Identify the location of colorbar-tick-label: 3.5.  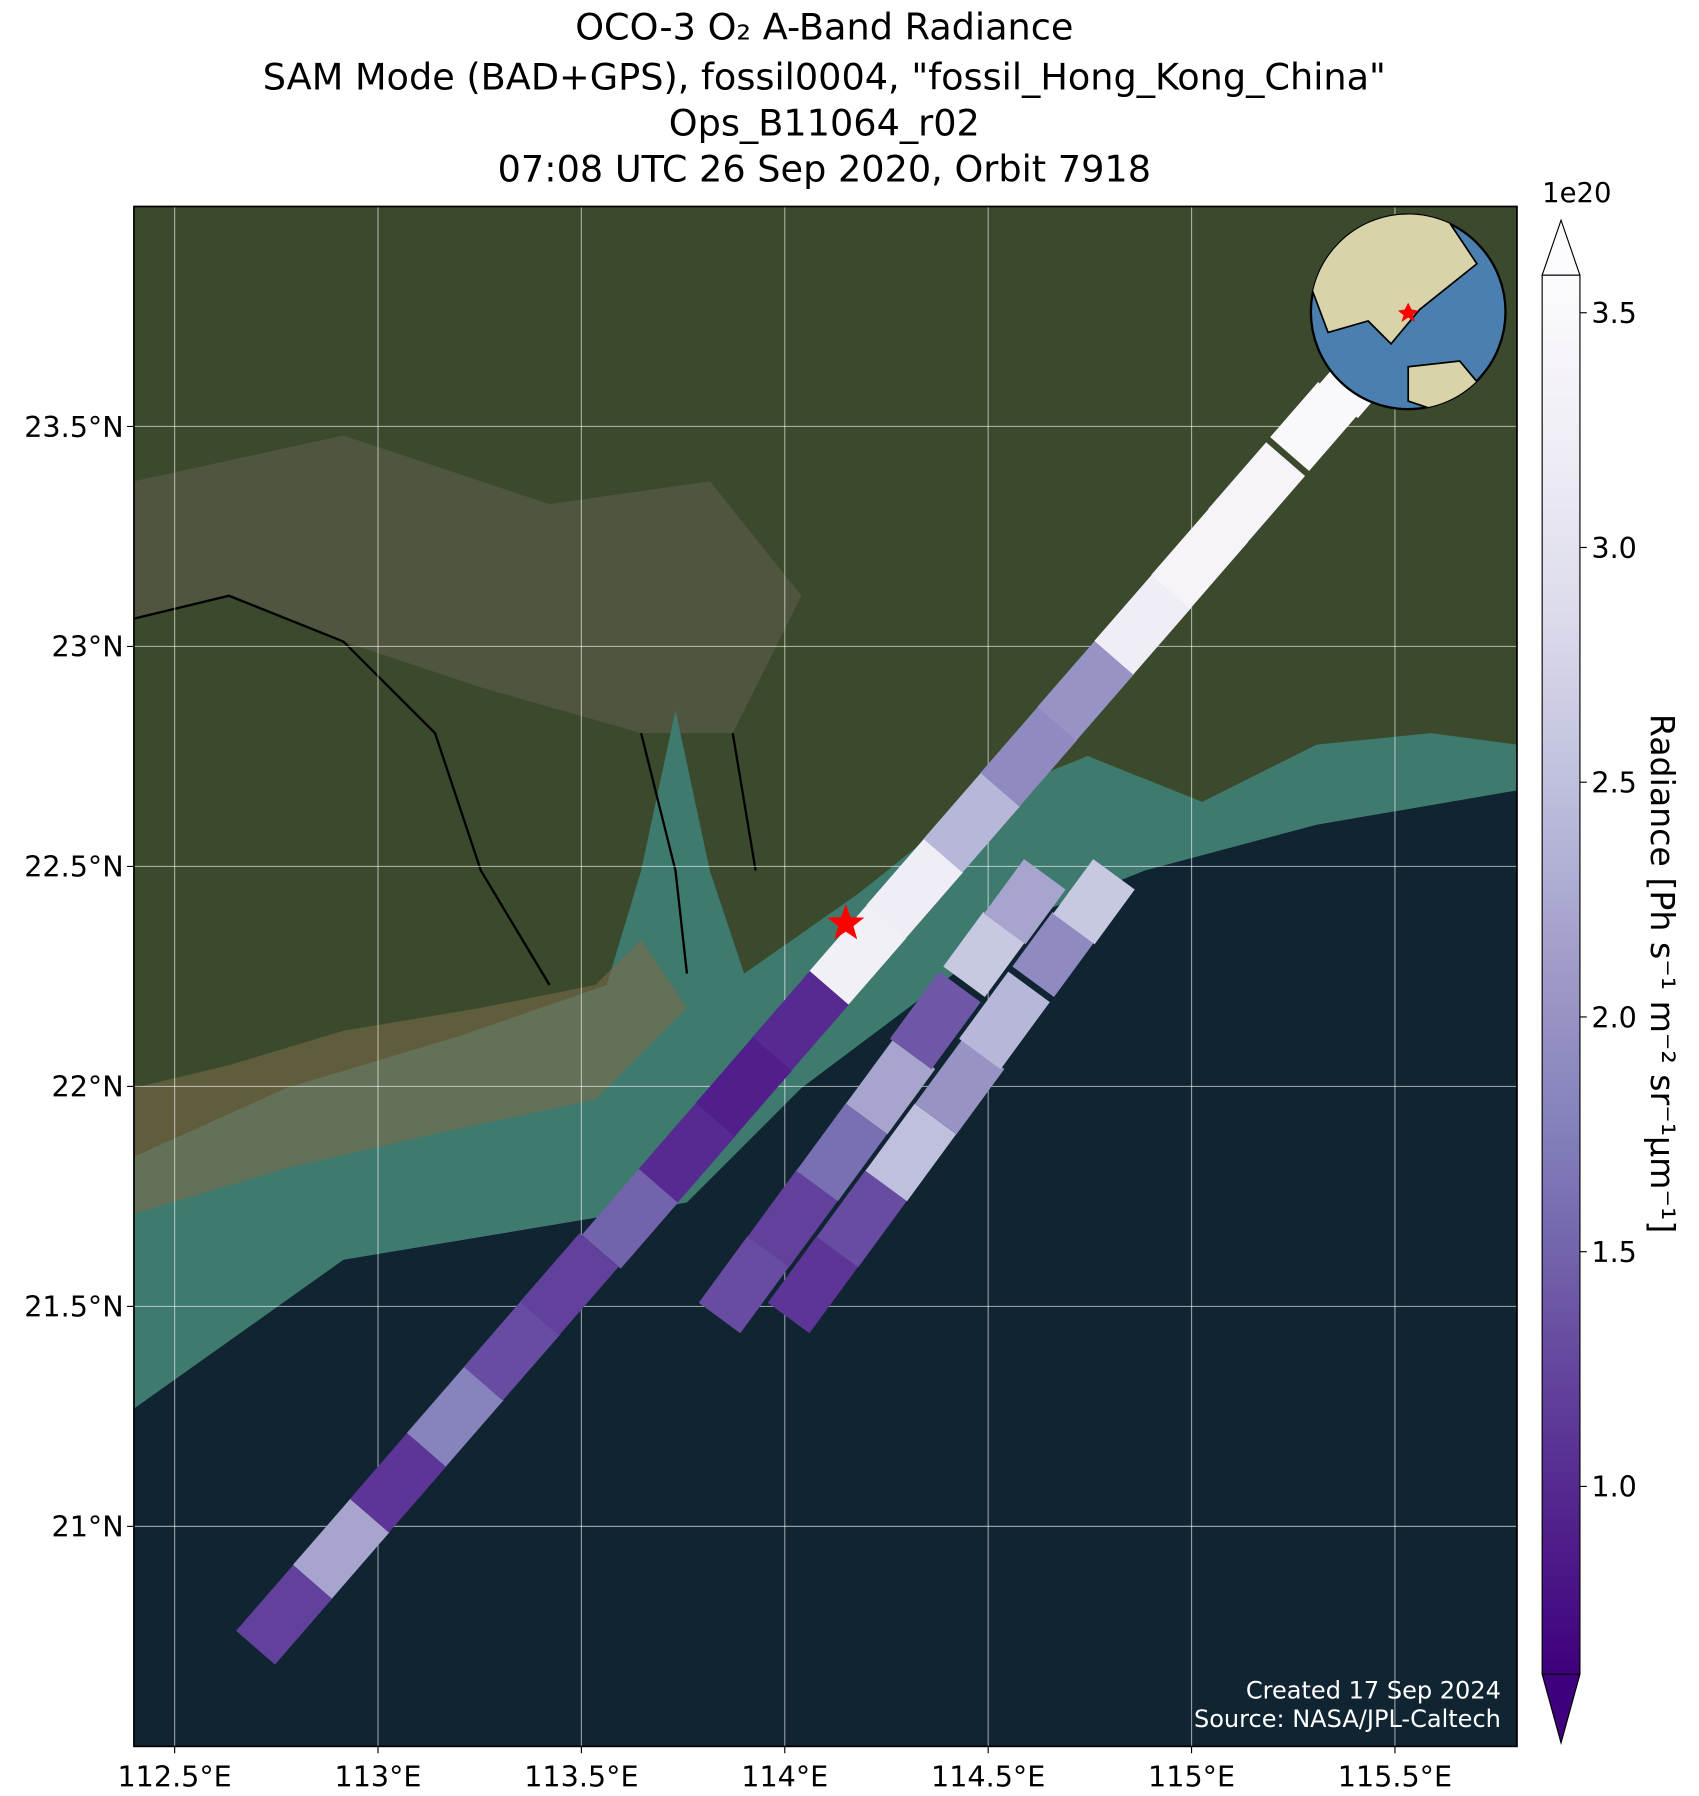
(1614, 313).